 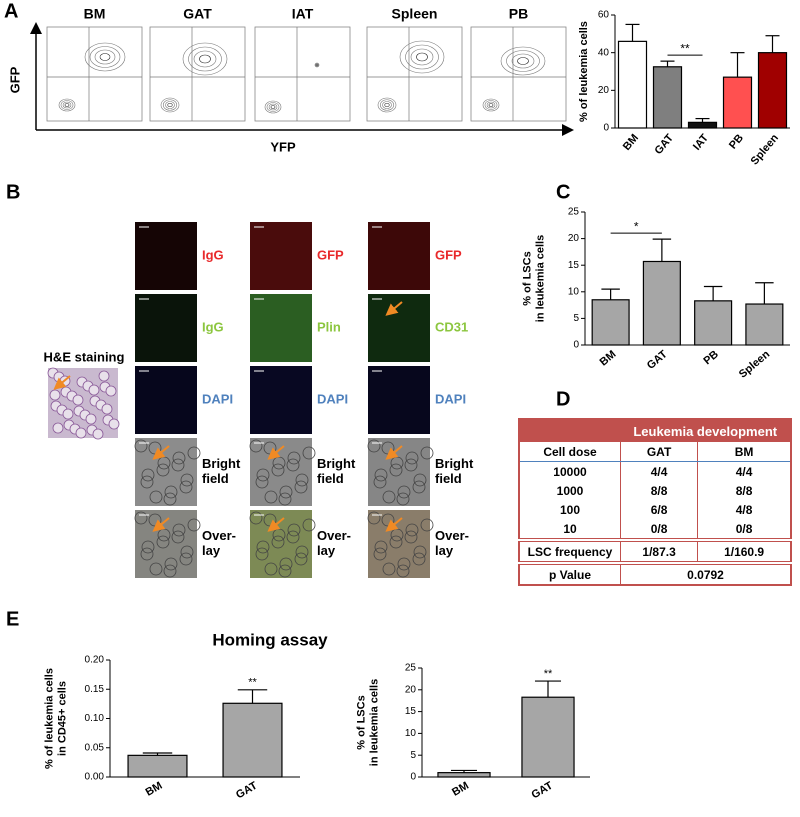 What do you see at coordinates (540, 278) in the screenshot?
I see `y-axis-label: in leukemia cells` at bounding box center [540, 278].